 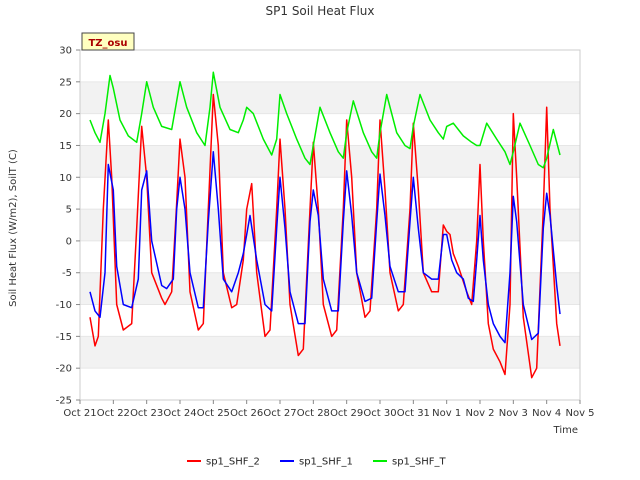 I want to click on y-tick-label: -25, so click(x=64, y=401).